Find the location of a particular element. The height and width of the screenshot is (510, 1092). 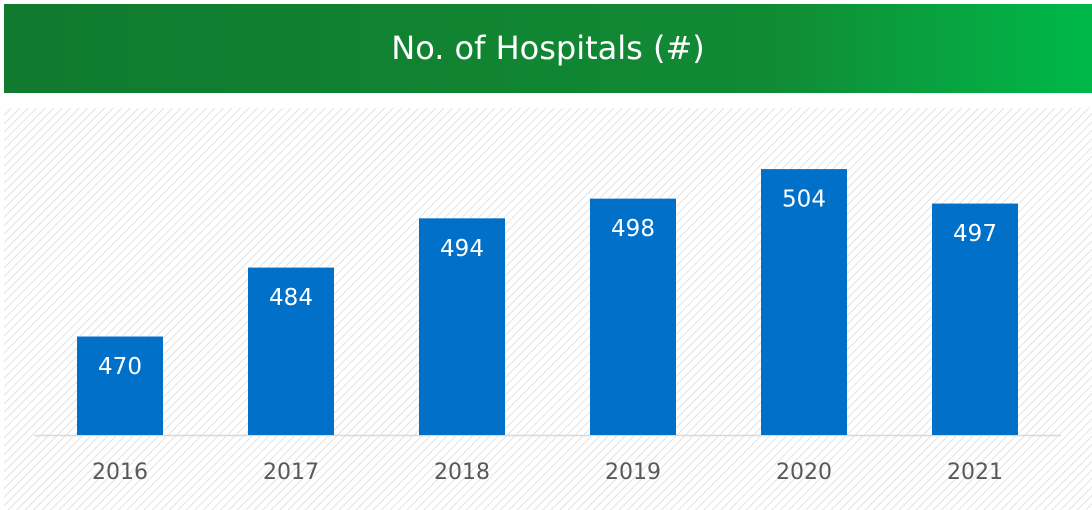

value-label: 494 is located at coordinates (462, 249).